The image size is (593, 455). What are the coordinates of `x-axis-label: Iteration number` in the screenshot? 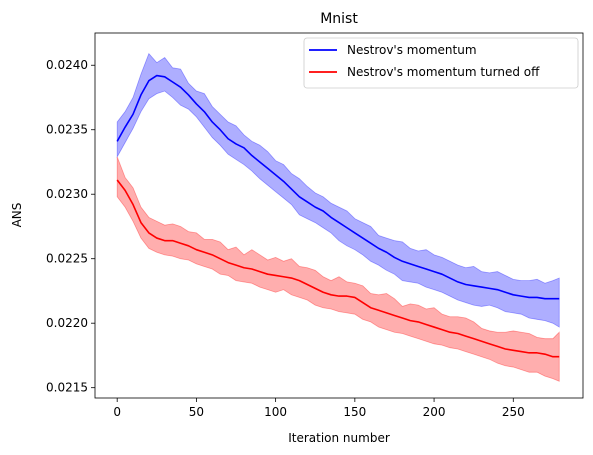 It's located at (339, 438).